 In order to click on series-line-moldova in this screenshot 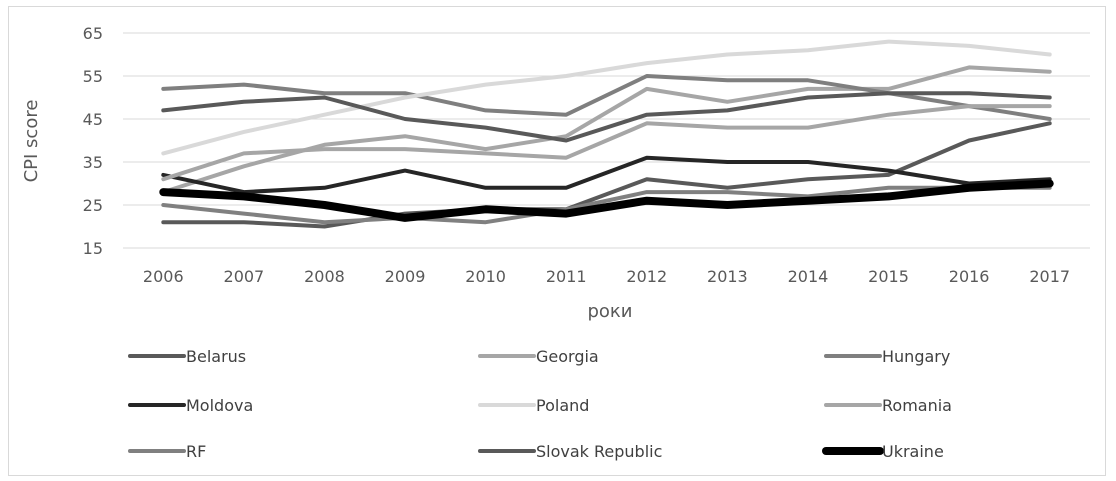, I will do `click(606, 175)`.